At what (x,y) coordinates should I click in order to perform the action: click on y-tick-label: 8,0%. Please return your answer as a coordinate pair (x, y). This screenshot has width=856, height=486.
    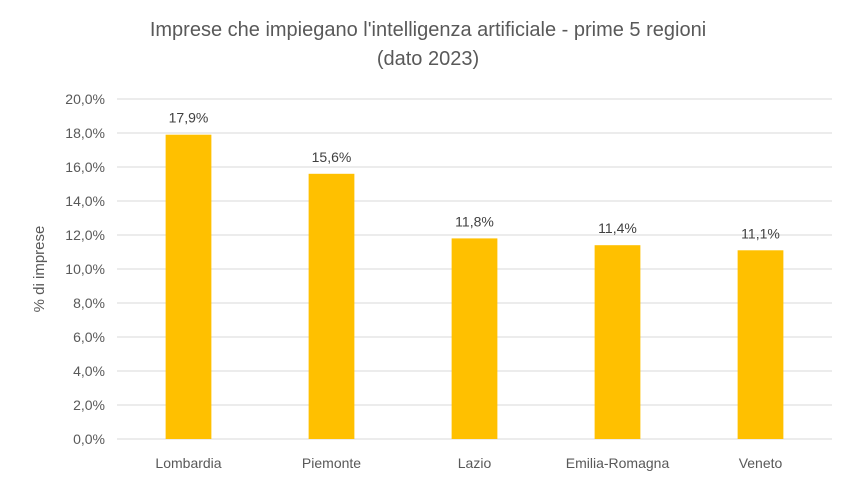
    Looking at the image, I should click on (89, 303).